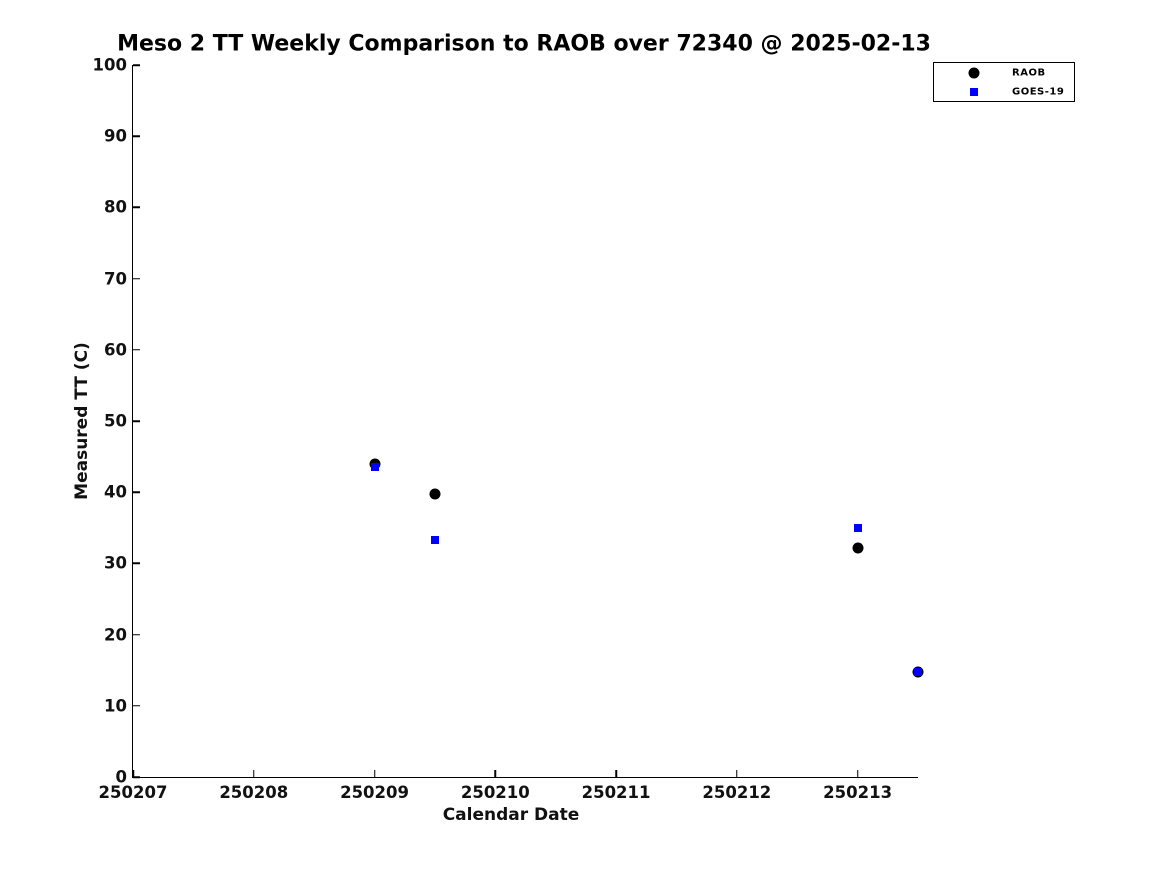 This screenshot has height=875, width=1167. Describe the element at coordinates (254, 792) in the screenshot. I see `x-tick-label: 250208` at that location.